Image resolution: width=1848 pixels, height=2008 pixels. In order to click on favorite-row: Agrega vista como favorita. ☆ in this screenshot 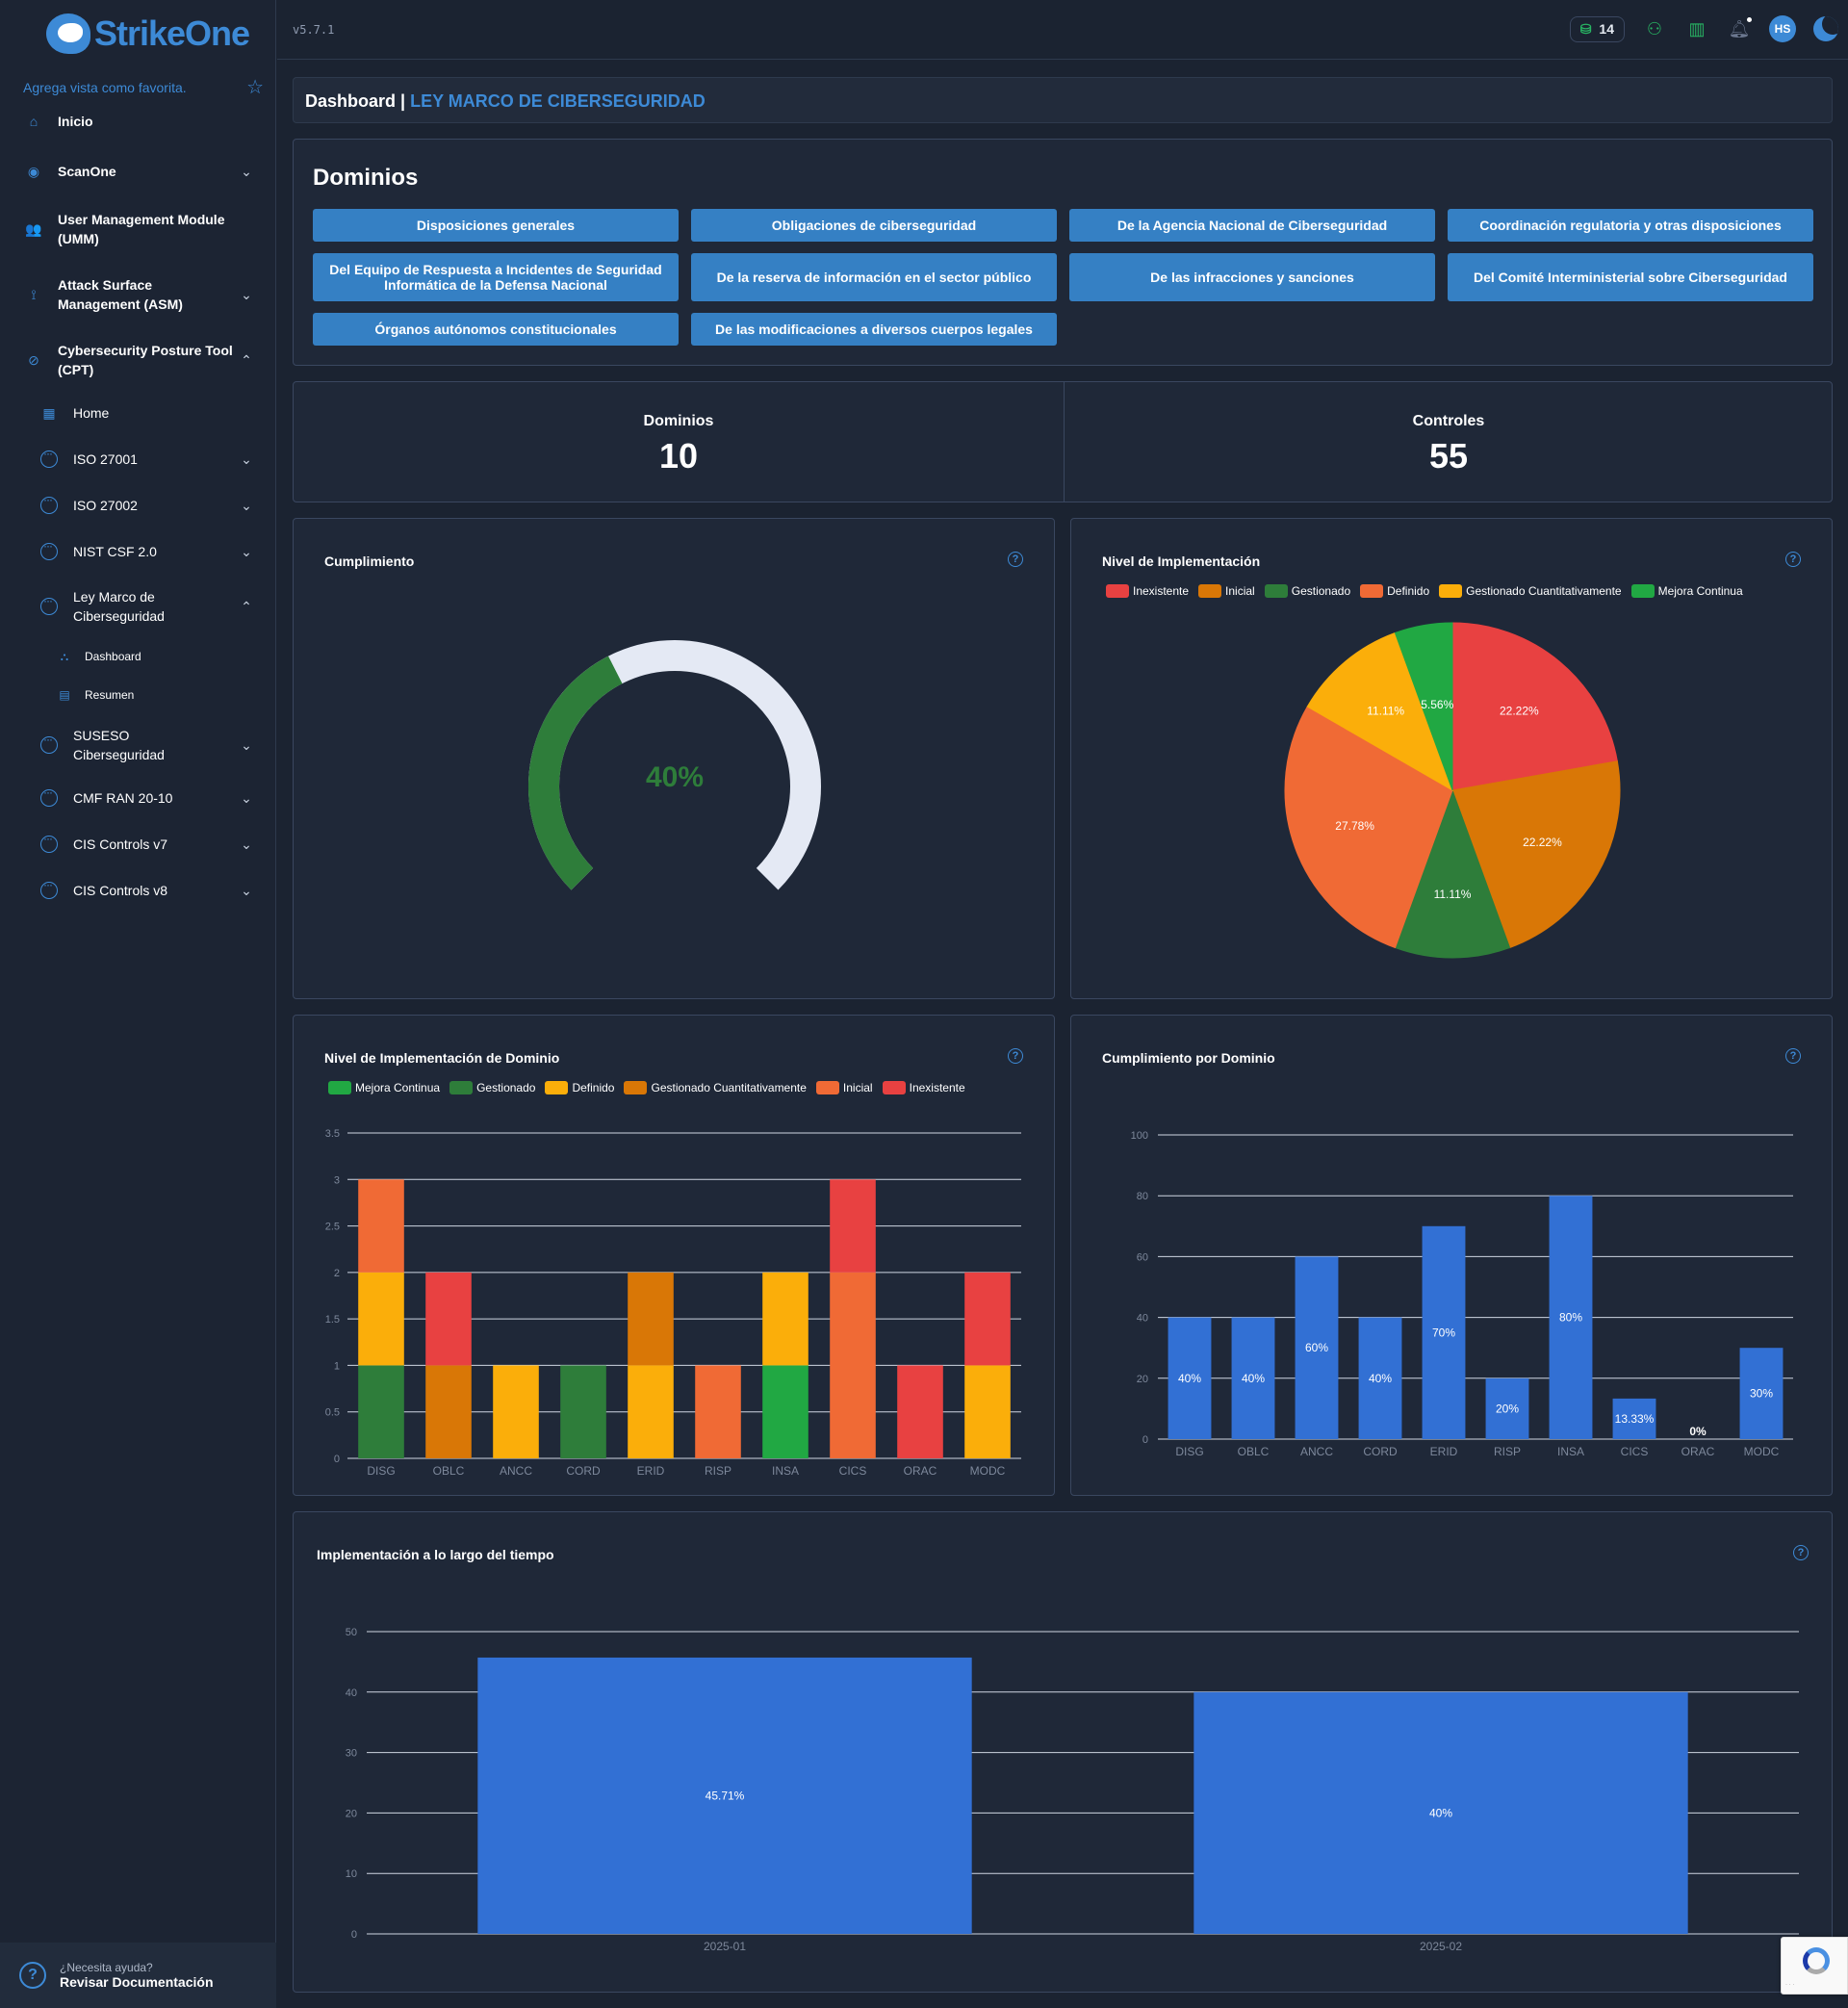, I will do `click(143, 87)`.